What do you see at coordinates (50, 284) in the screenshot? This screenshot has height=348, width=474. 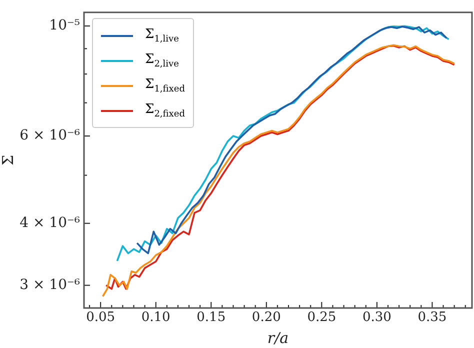 I see `y-tick-label: 3 × 10⁻⁶` at bounding box center [50, 284].